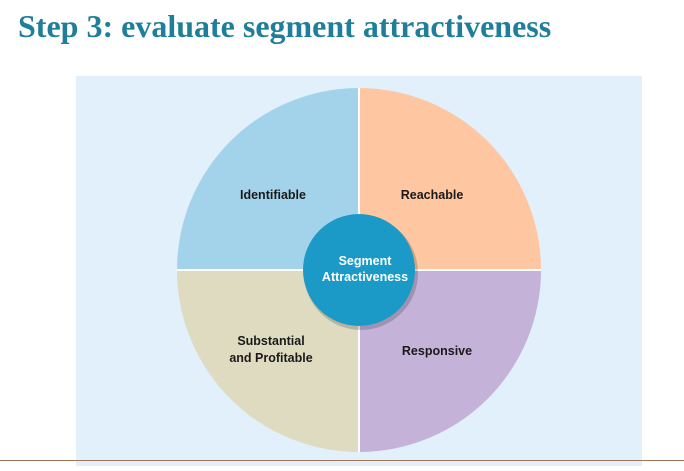 This screenshot has width=684, height=471. I want to click on quadrant-bottom-right-responsive, so click(450, 361).